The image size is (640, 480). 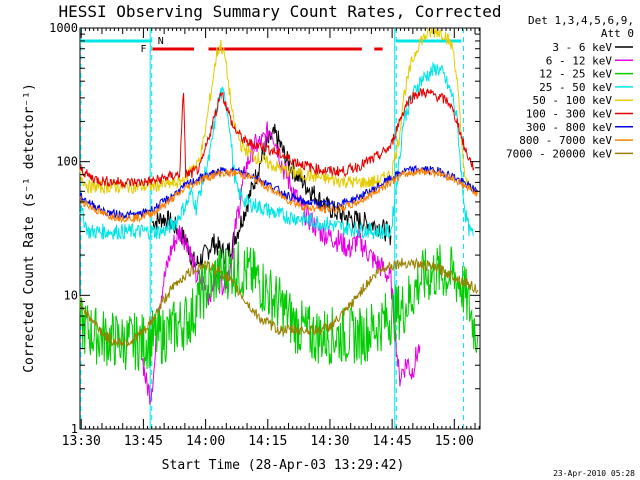 What do you see at coordinates (617, 33) in the screenshot?
I see `legend-header-line-2: Att 0` at bounding box center [617, 33].